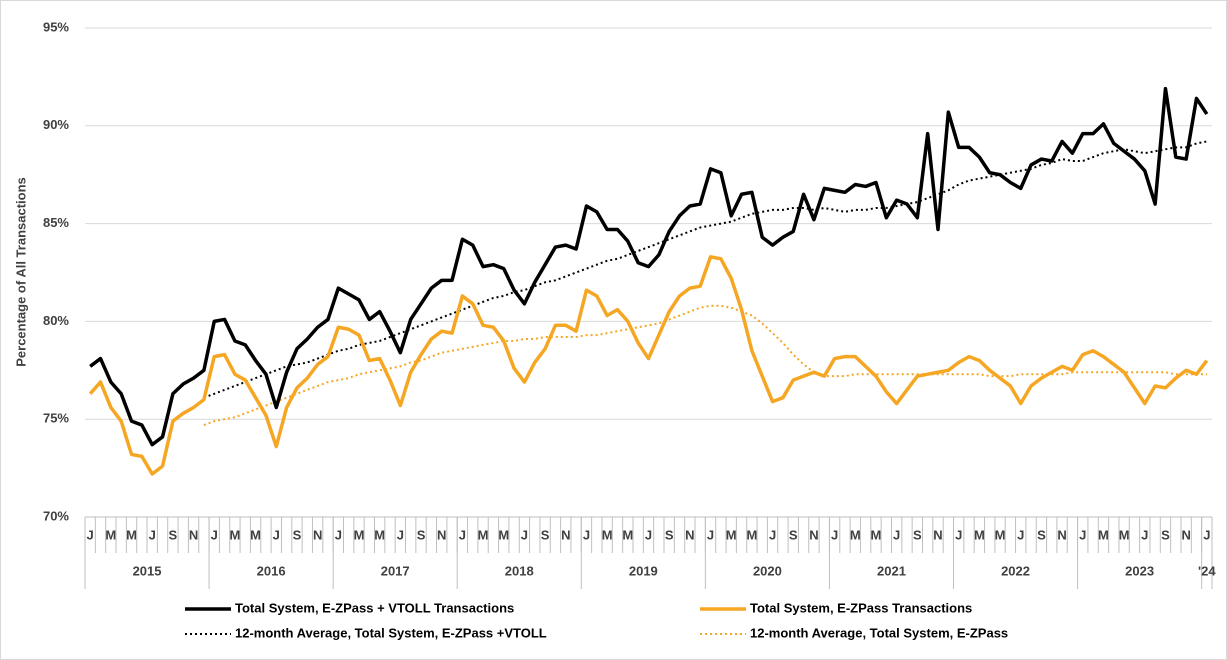 Image resolution: width=1227 pixels, height=660 pixels. I want to click on y-tick-label: 95%, so click(56, 26).